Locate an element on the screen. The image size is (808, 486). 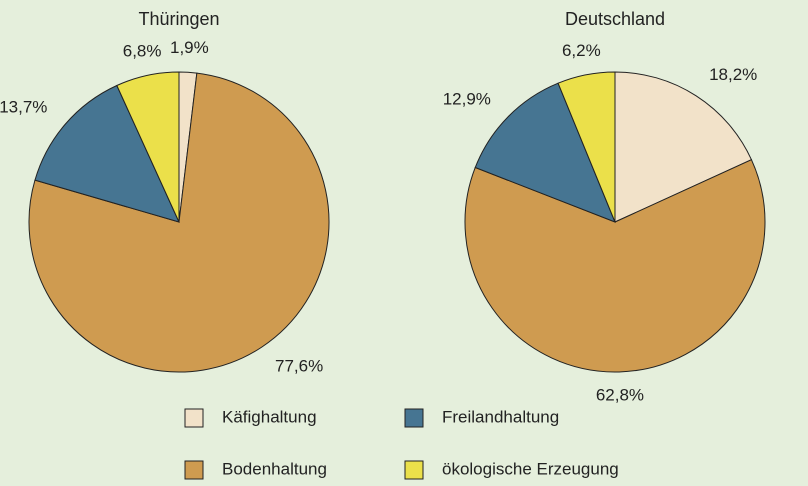
value-label: 6,2% is located at coordinates (581, 50).